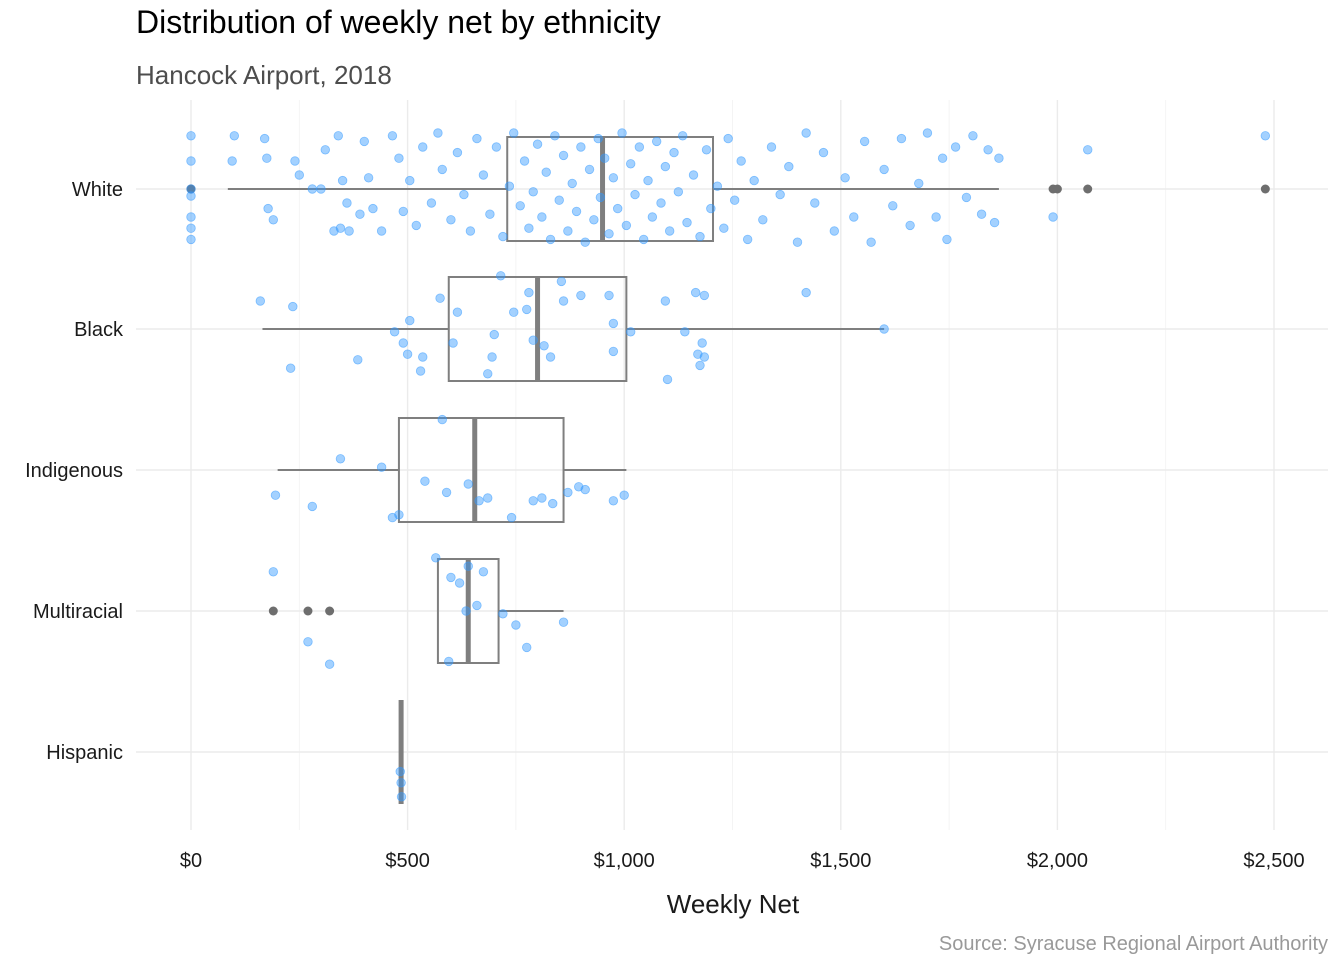 Image resolution: width=1344 pixels, height=960 pixels. What do you see at coordinates (78, 612) in the screenshot?
I see `y-tick-label: Multiracial` at bounding box center [78, 612].